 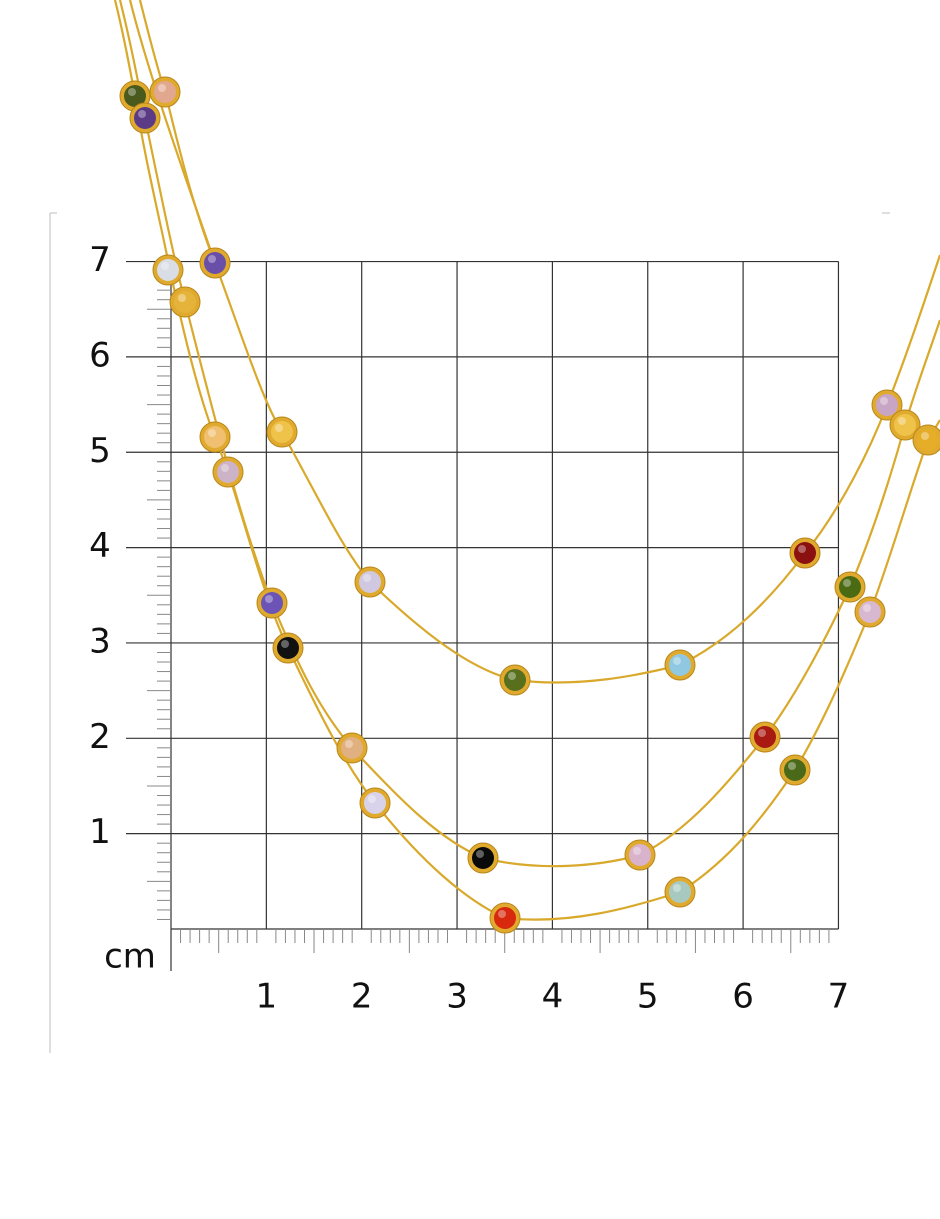 I want to click on x-label: 4, so click(x=553, y=997).